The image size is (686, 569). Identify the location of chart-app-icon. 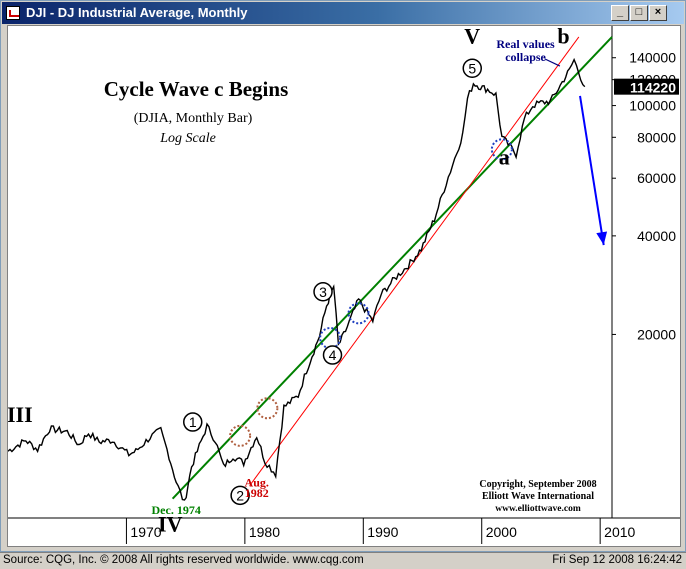
(13, 13).